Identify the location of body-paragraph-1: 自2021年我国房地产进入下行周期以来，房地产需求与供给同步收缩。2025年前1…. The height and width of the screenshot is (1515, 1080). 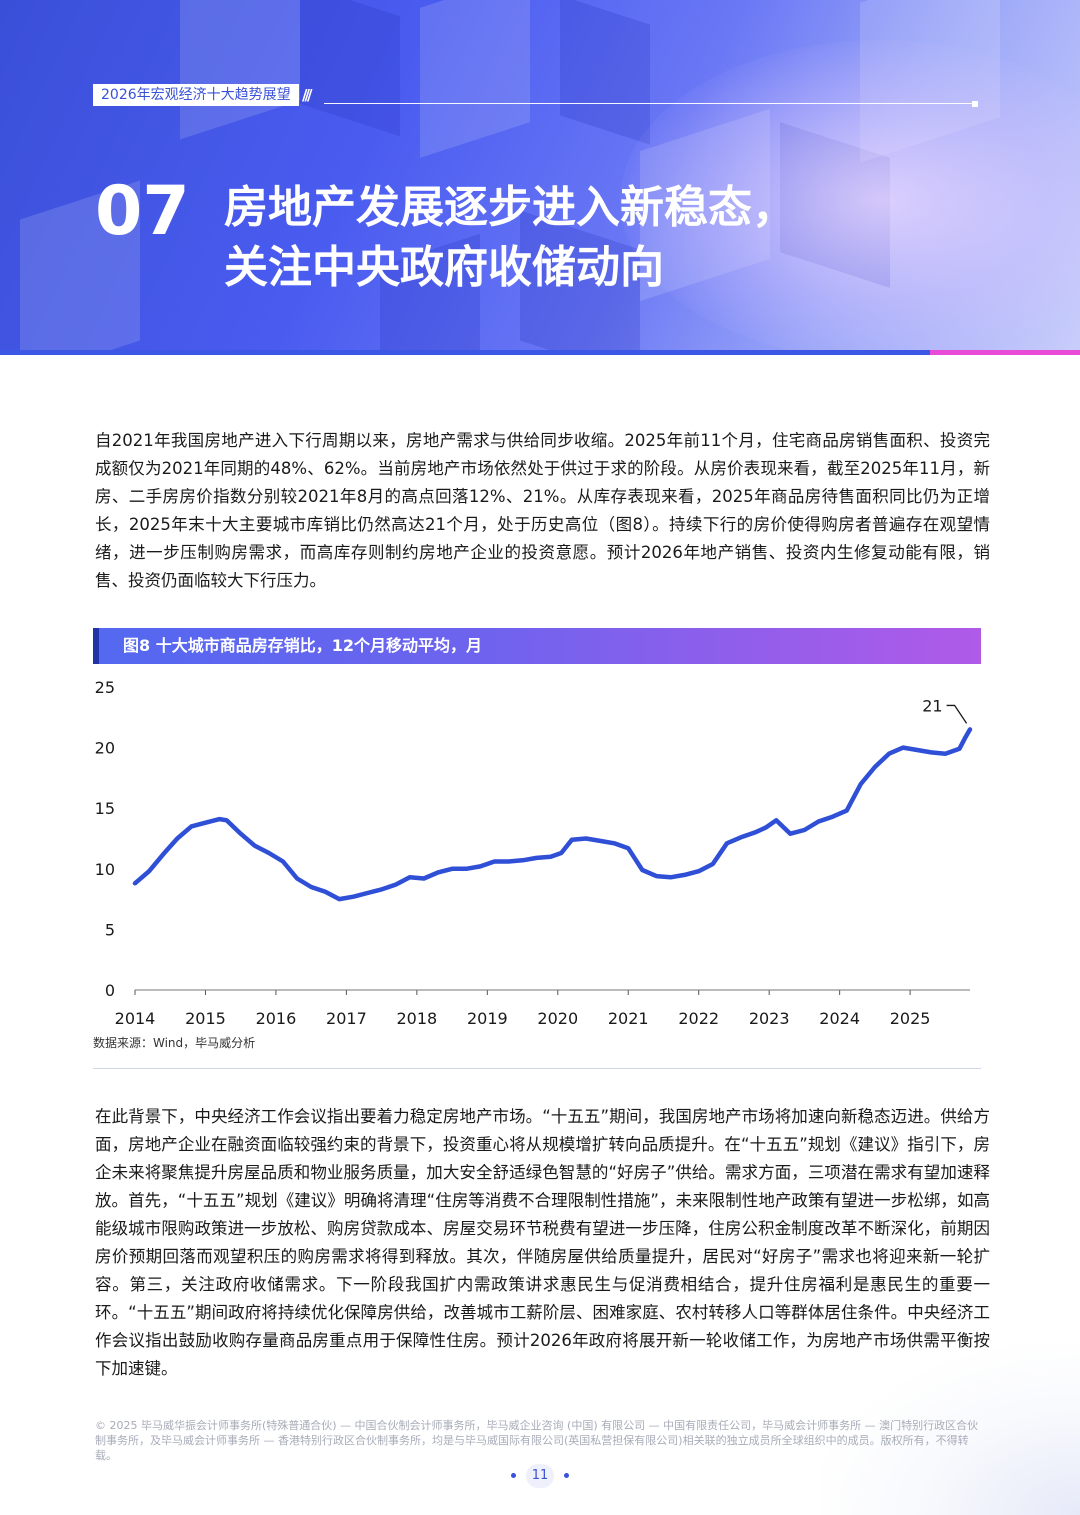
(542, 510).